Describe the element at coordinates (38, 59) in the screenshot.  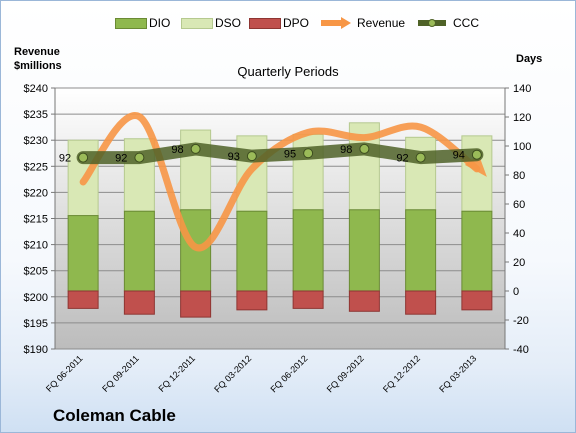
I see `left-axis-title: Revenue $millions` at that location.